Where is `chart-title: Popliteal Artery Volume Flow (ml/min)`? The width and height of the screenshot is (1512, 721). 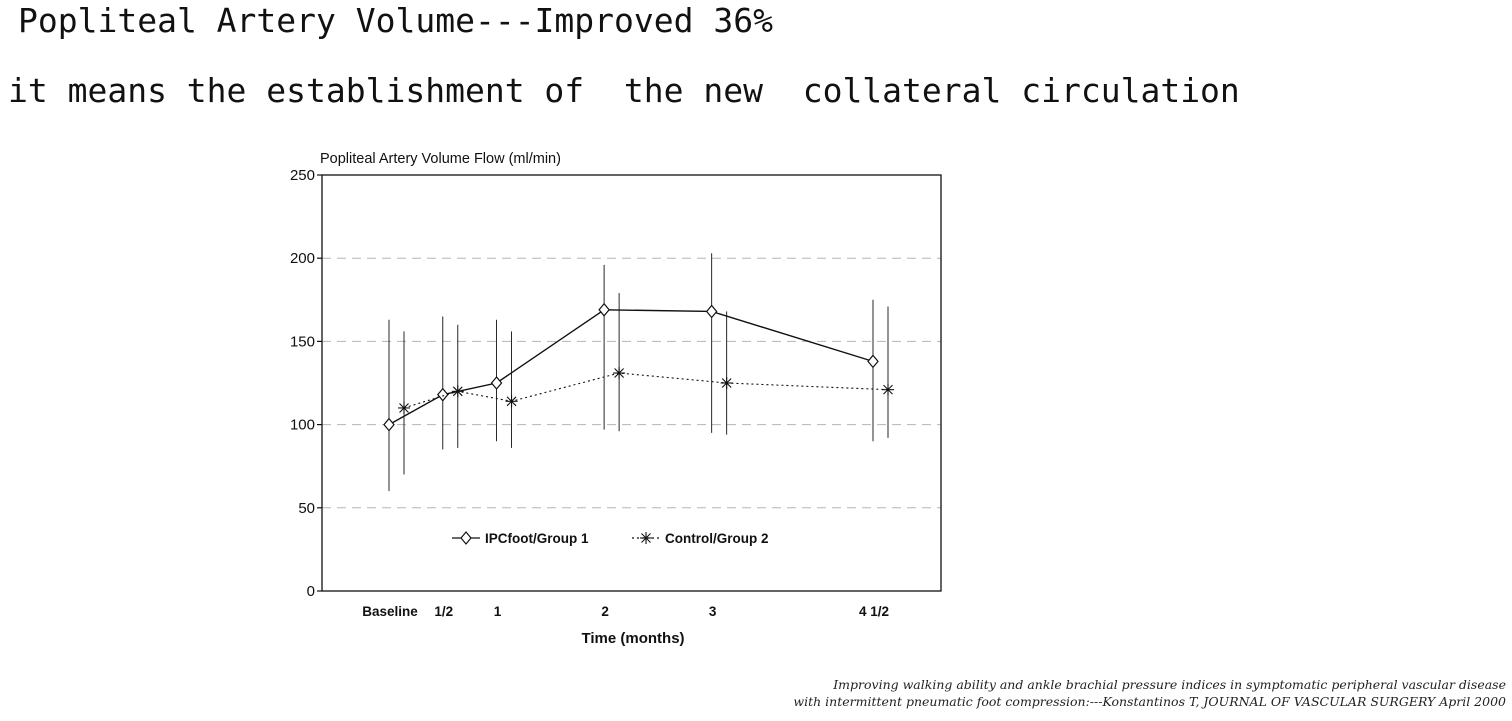
chart-title: Popliteal Artery Volume Flow (ml/min) is located at coordinates (440, 159).